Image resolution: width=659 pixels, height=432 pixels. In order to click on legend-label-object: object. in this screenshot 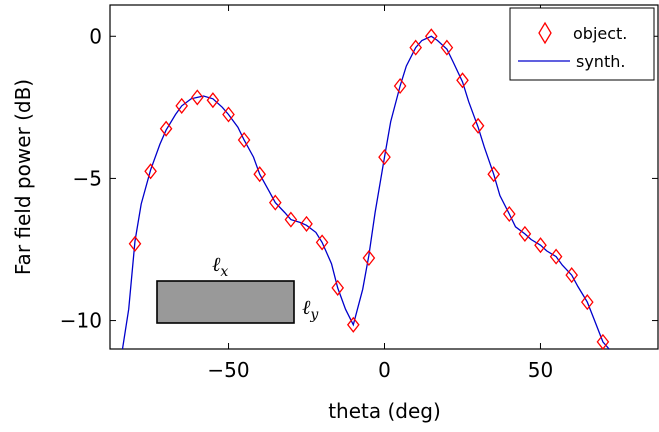, I will do `click(600, 33)`.